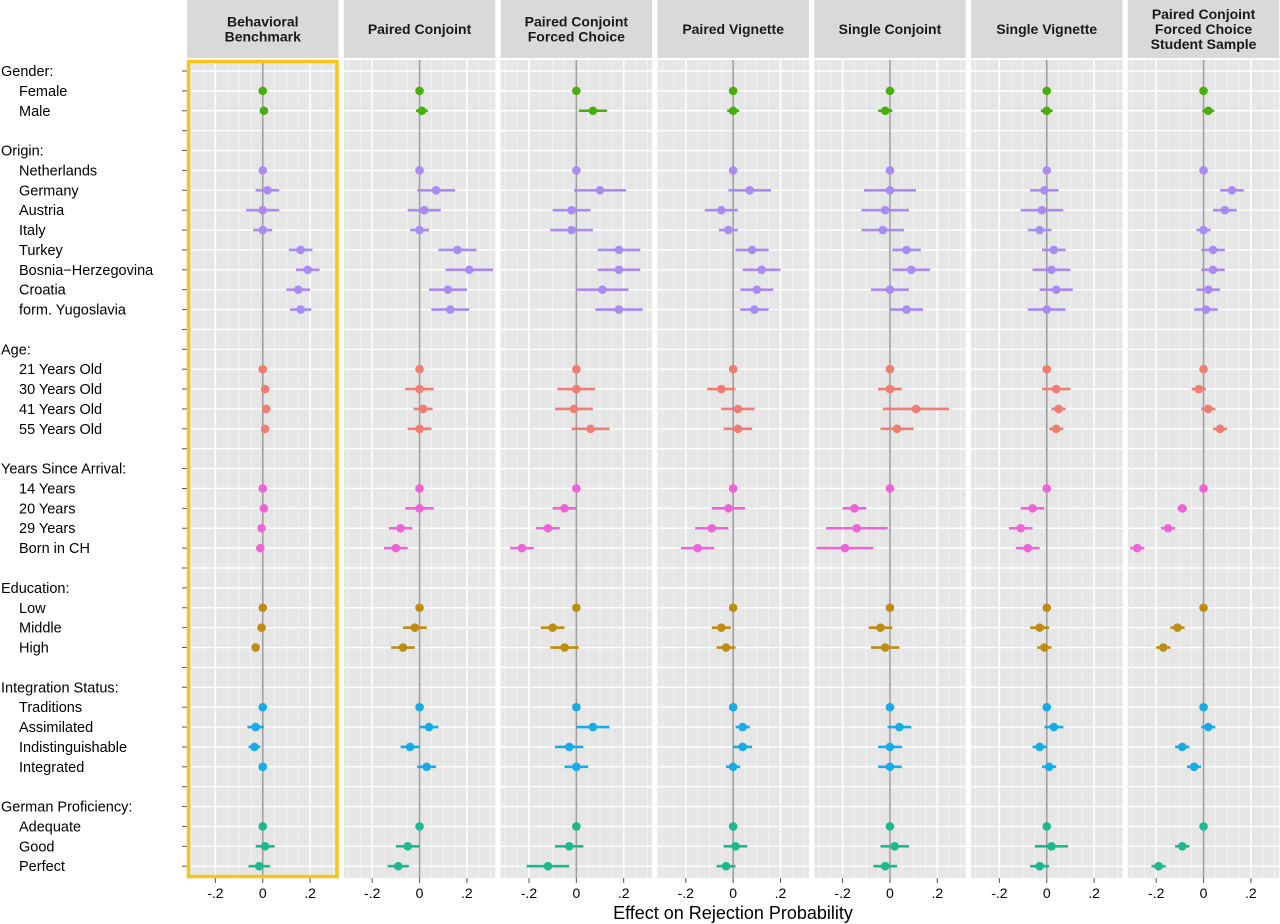 This screenshot has width=1280, height=924. Describe the element at coordinates (47, 529) in the screenshot. I see `level-label: 29 Years` at that location.